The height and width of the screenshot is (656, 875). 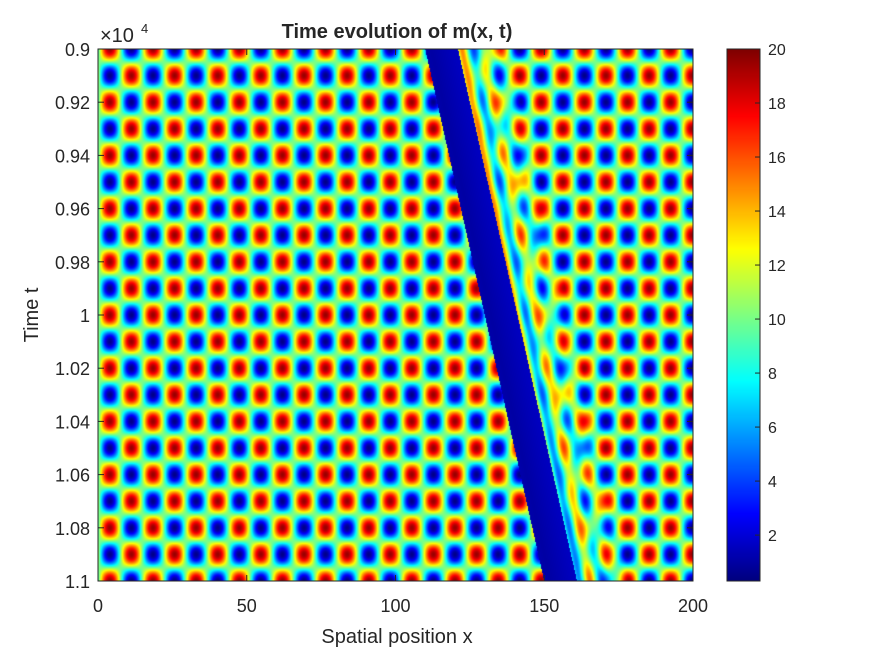 I want to click on y-tick-label: 1.04, so click(x=72, y=422).